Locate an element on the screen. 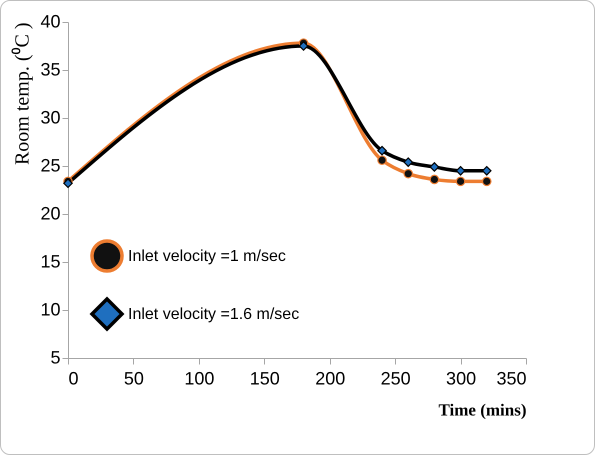  x-axis-title: Time (mins) is located at coordinates (482, 410).